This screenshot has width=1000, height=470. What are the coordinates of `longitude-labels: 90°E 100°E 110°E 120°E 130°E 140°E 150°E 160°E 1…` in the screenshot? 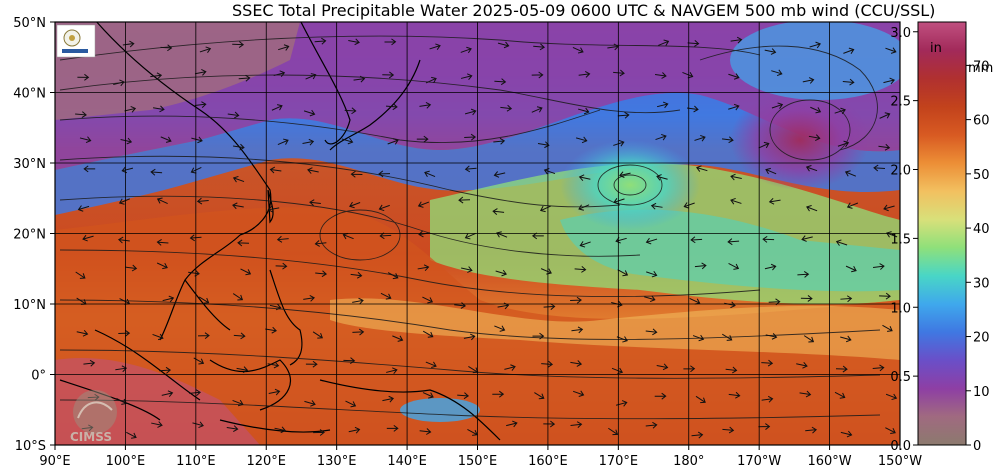 It's located at (480, 457).